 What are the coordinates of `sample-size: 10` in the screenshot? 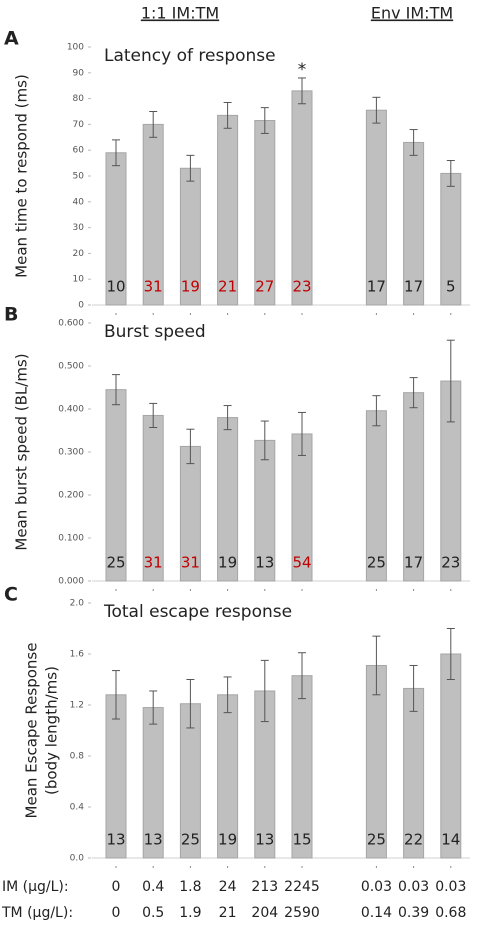 It's located at (115, 287).